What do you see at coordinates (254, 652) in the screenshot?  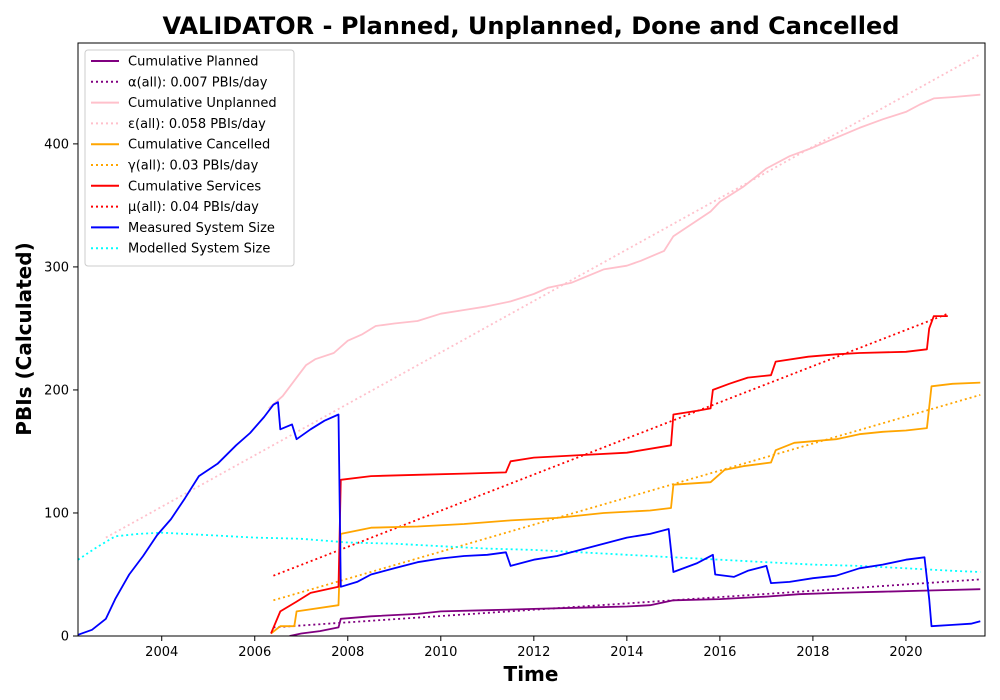 I see `x-tick-label-1: 2006` at bounding box center [254, 652].